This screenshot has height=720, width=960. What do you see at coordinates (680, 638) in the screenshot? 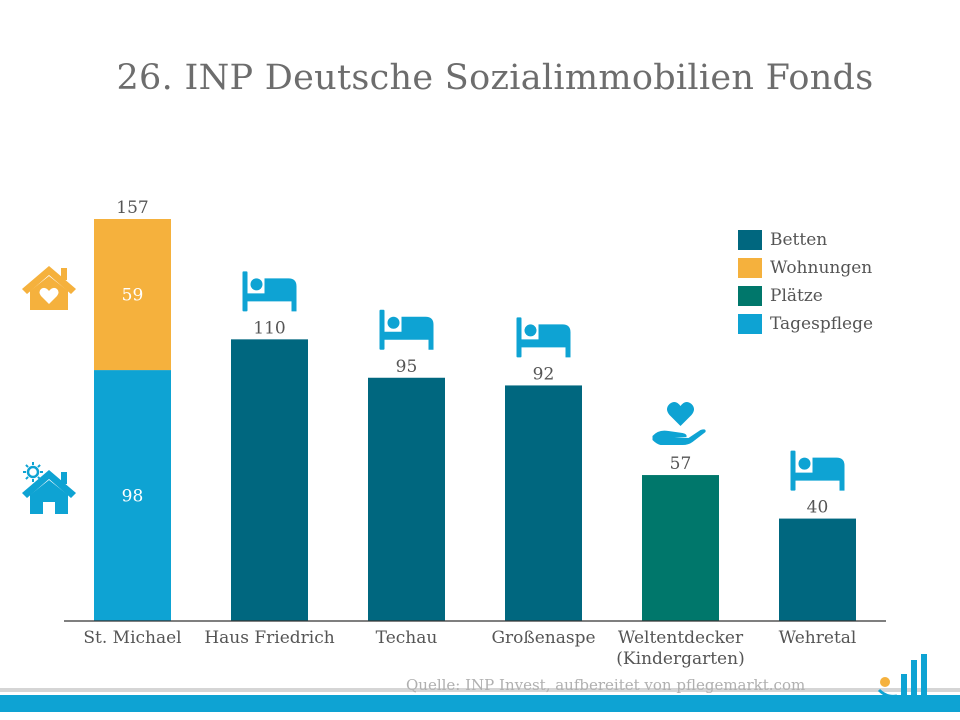
I see `category-label-line: Weltentdecker` at bounding box center [680, 638].